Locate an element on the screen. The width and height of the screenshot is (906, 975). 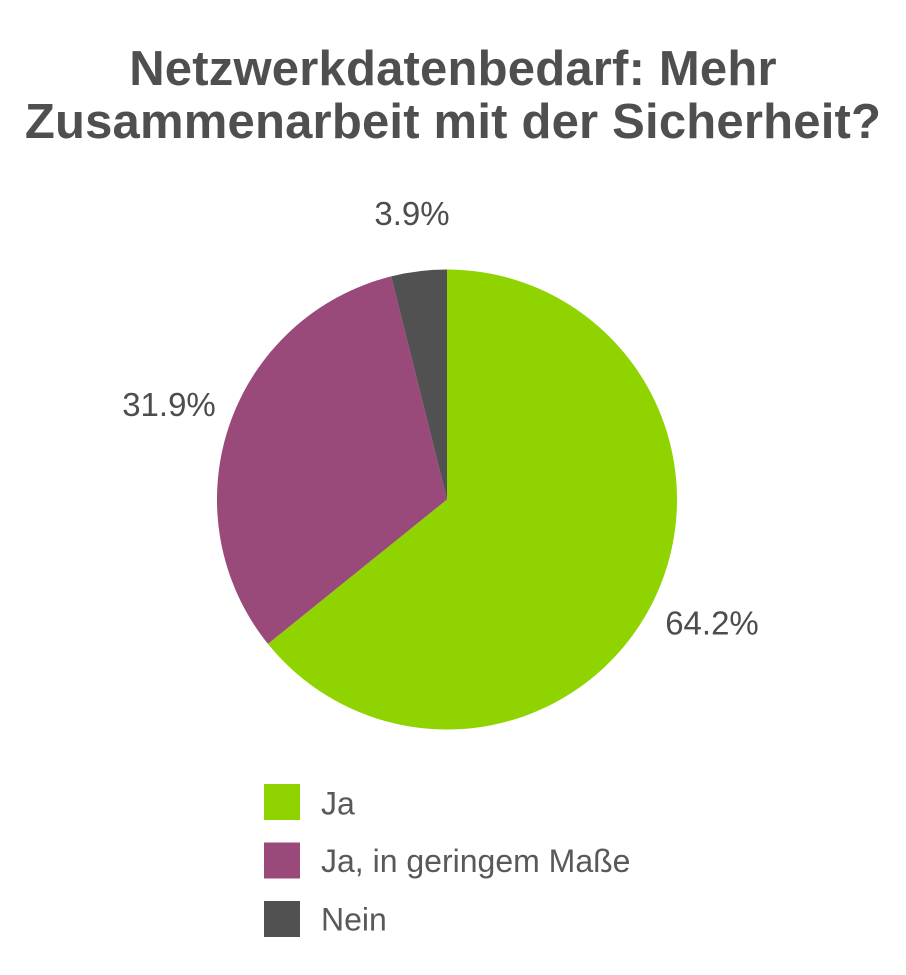
svg-text: 3.9% is located at coordinates (411, 213).